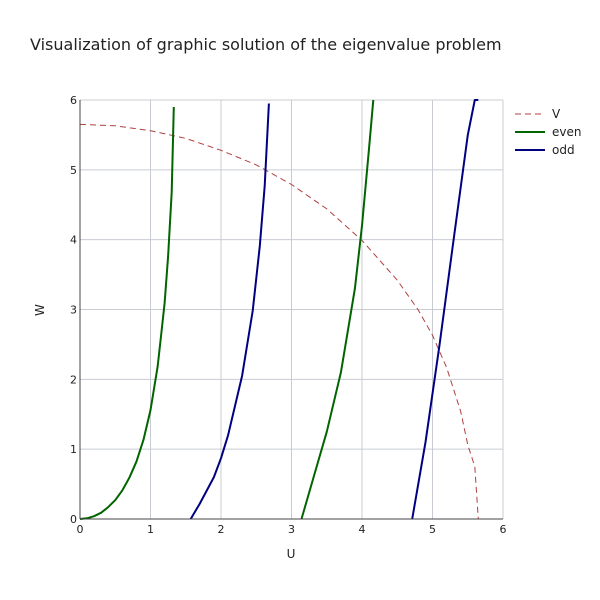 The height and width of the screenshot is (600, 600). What do you see at coordinates (73, 379) in the screenshot?
I see `y-tick-label: 2` at bounding box center [73, 379].